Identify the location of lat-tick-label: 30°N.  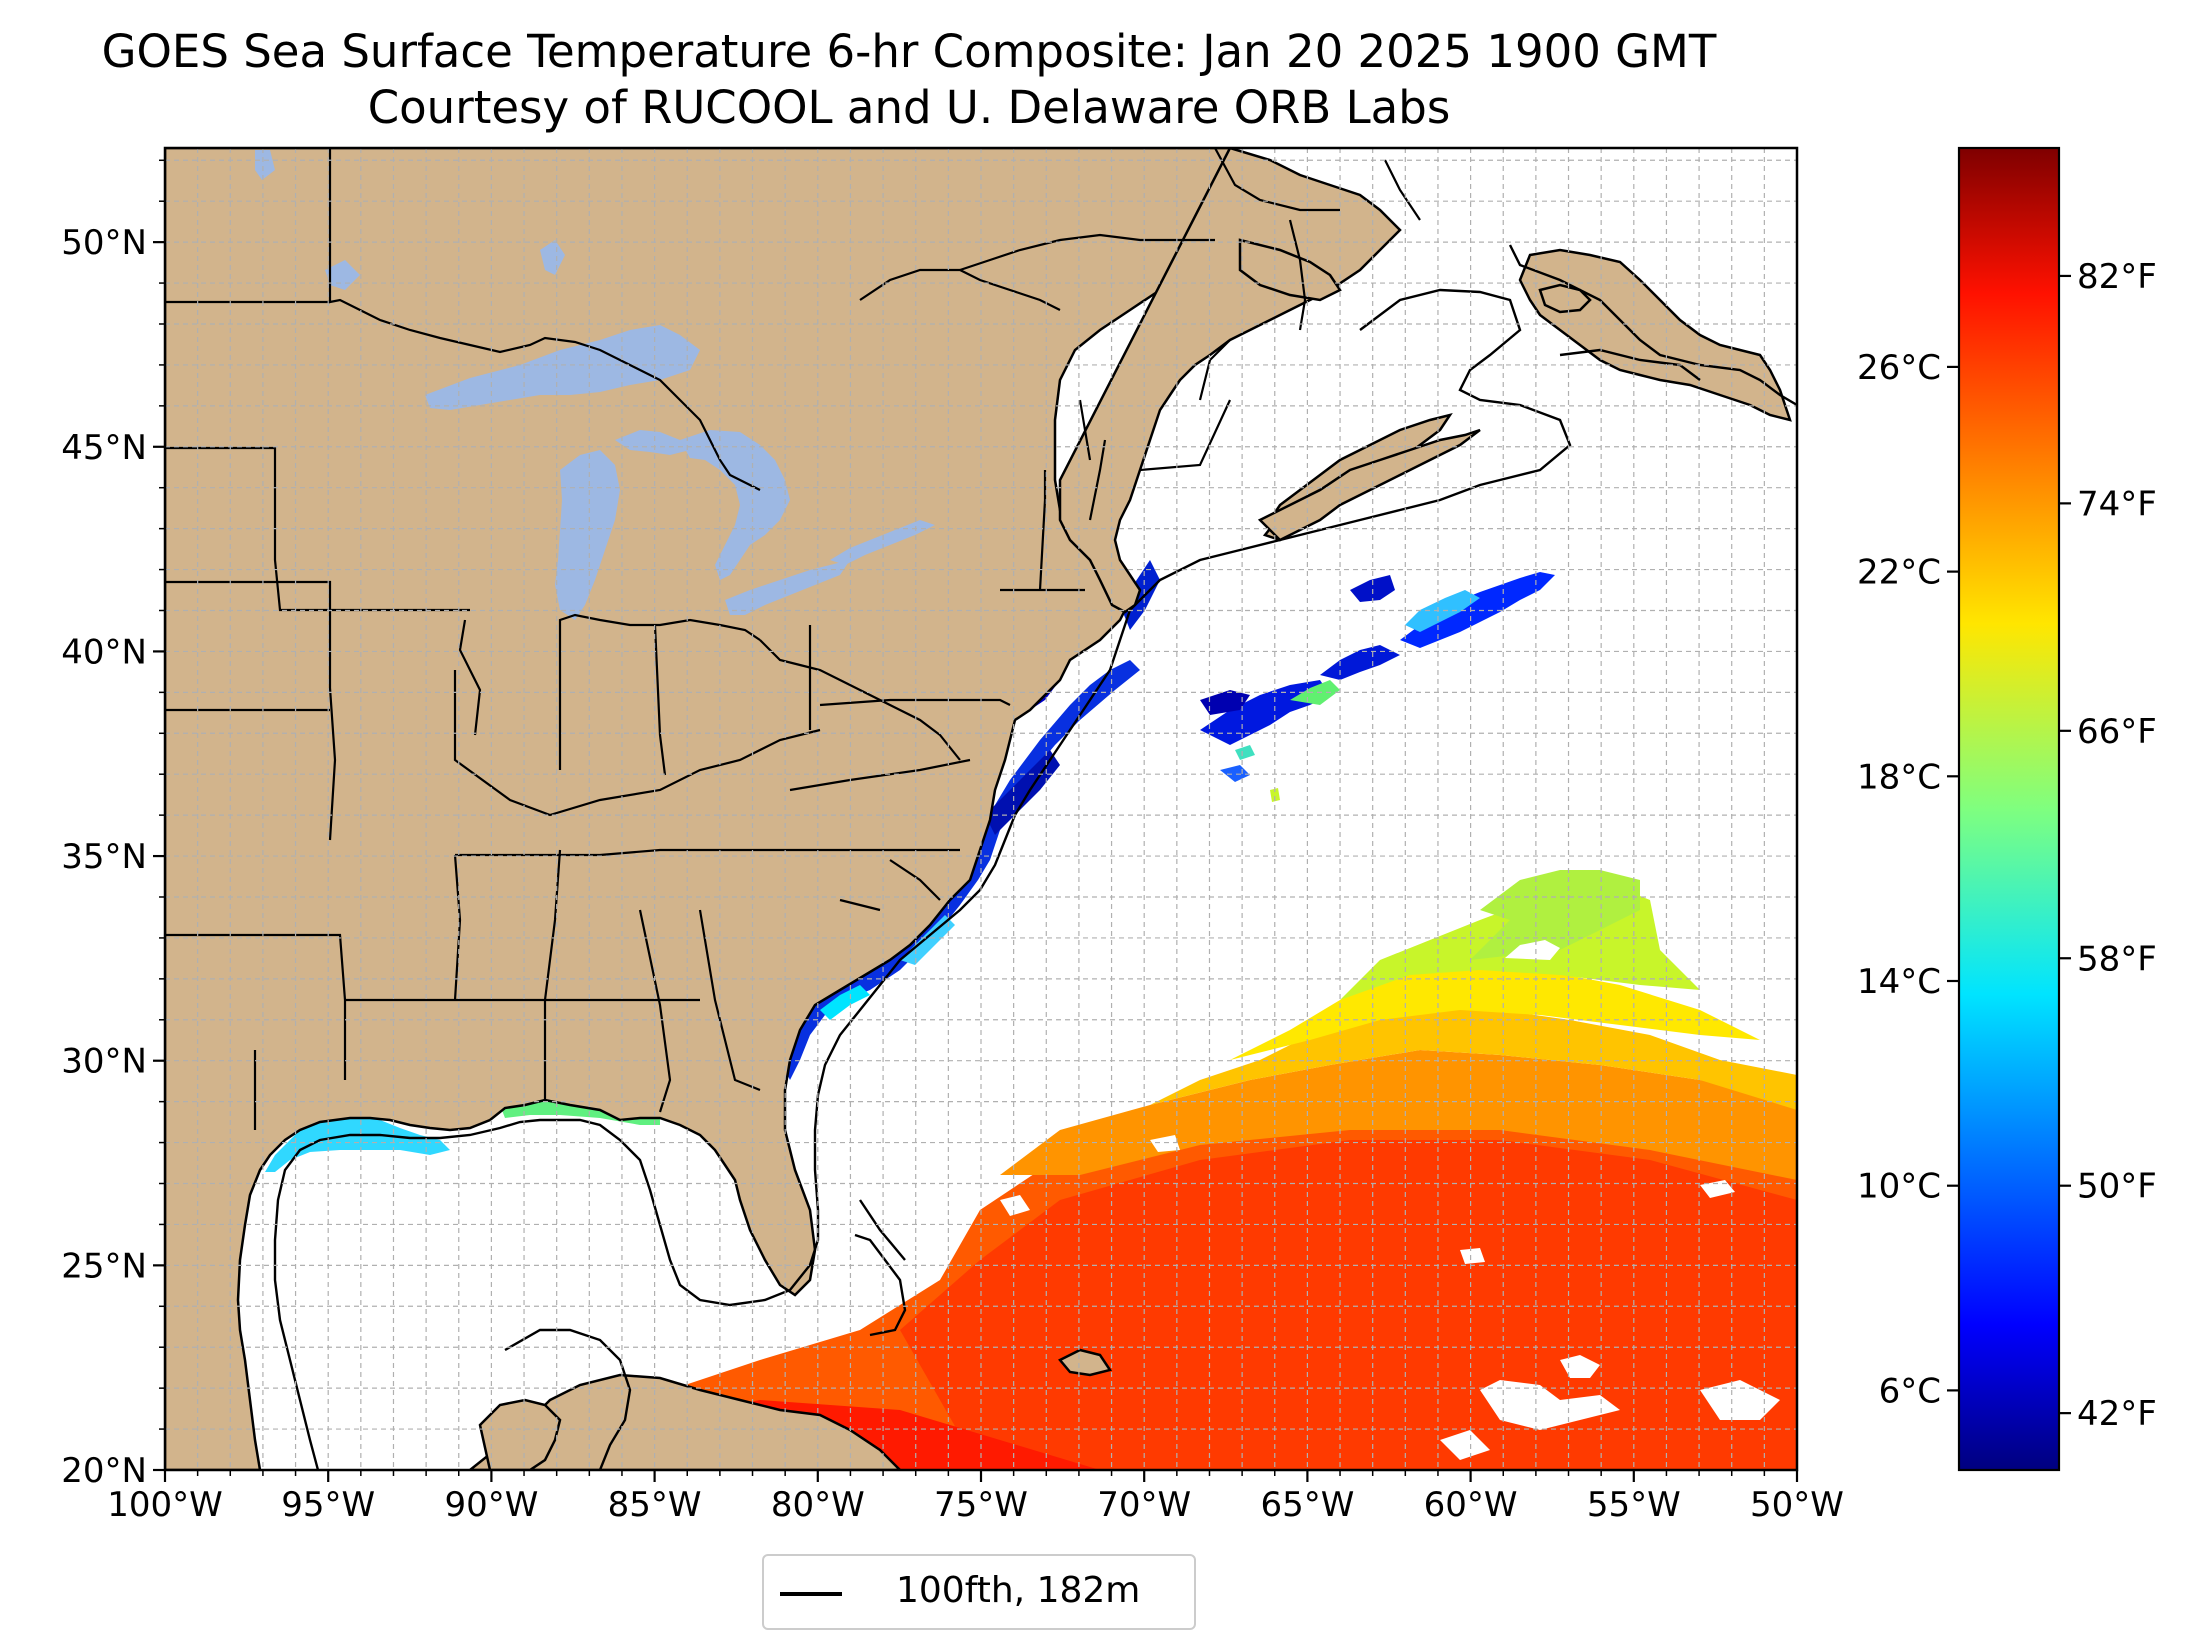
(104, 1062).